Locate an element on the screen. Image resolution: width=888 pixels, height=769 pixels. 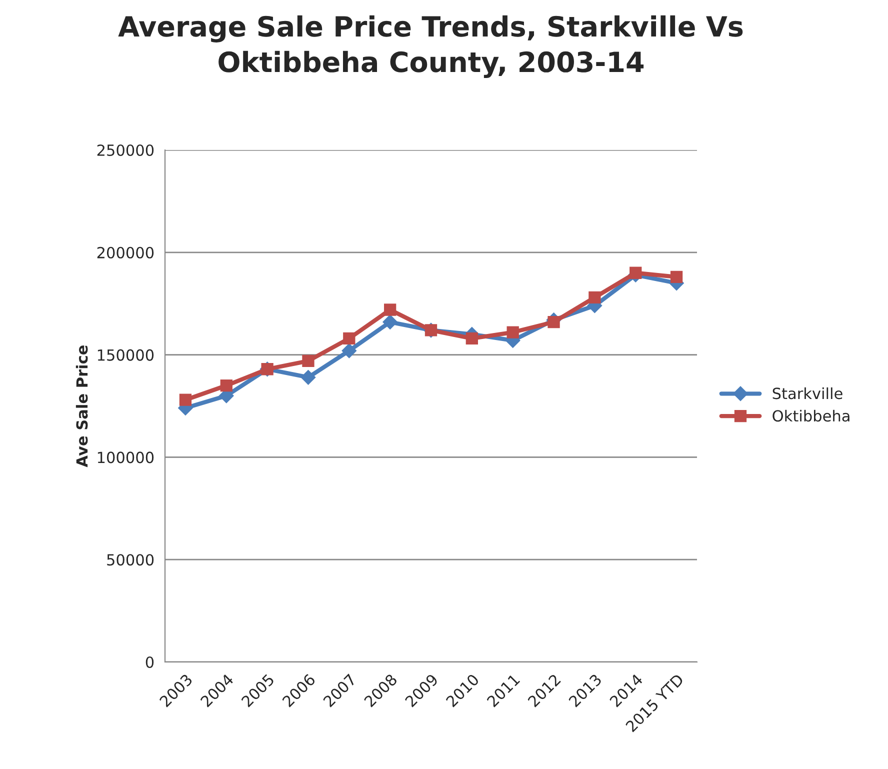
chart-title: Average Sale Price Trends, Starkville Vs Oktibbeha County, 2003-14 is located at coordinates (430, 46).